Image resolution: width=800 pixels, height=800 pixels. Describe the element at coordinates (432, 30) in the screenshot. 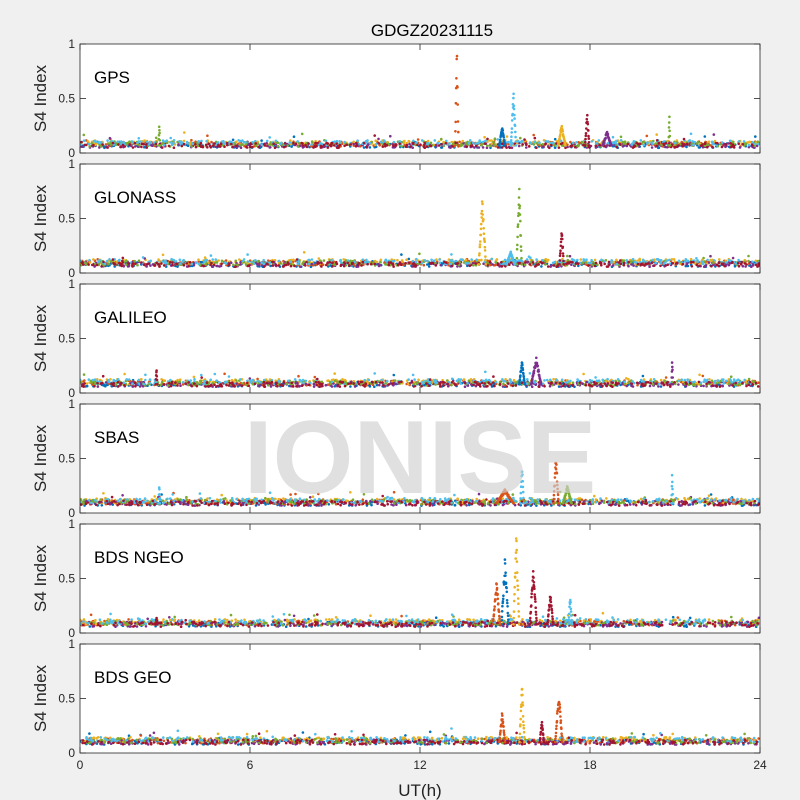

I see `figure-title: GDGZ20231115` at that location.